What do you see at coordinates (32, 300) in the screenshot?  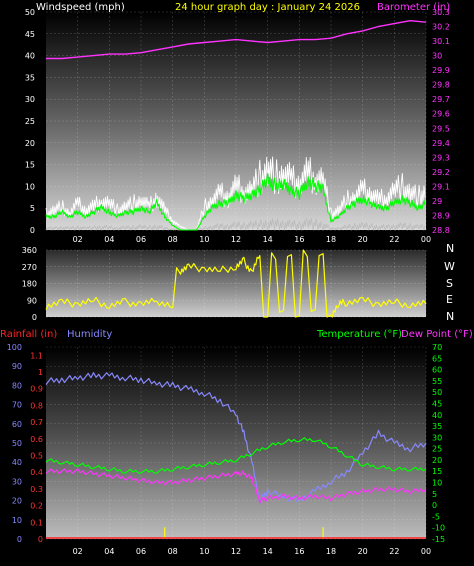 I see `direction-y-tick-label: 90` at bounding box center [32, 300].